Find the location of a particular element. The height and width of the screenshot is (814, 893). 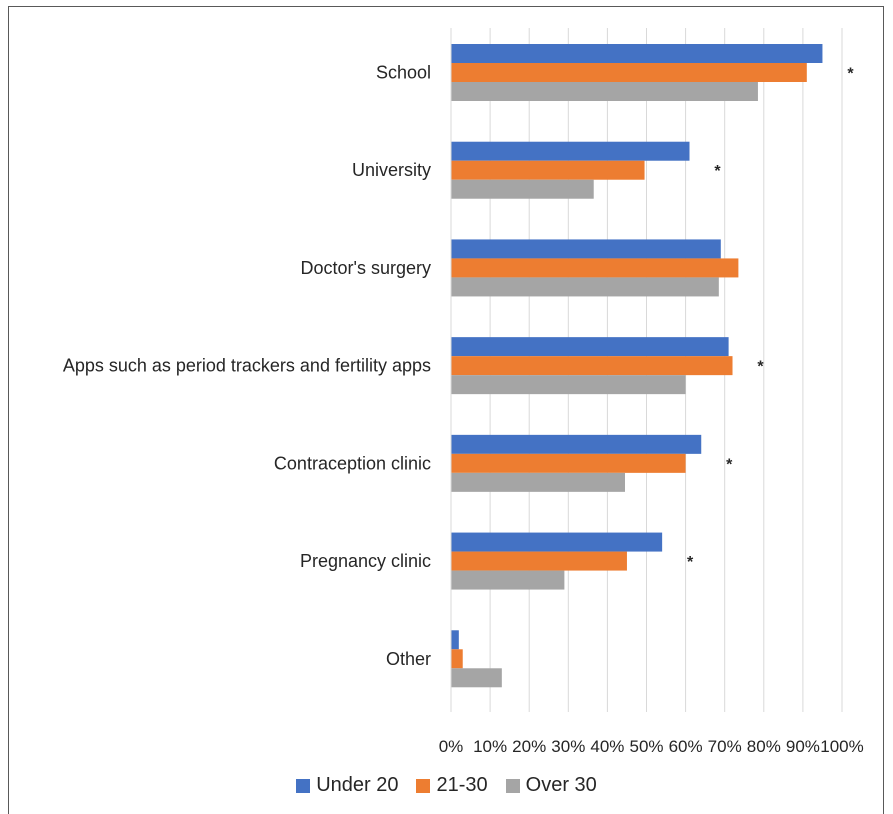

x-tick-label: 50% is located at coordinates (646, 746).